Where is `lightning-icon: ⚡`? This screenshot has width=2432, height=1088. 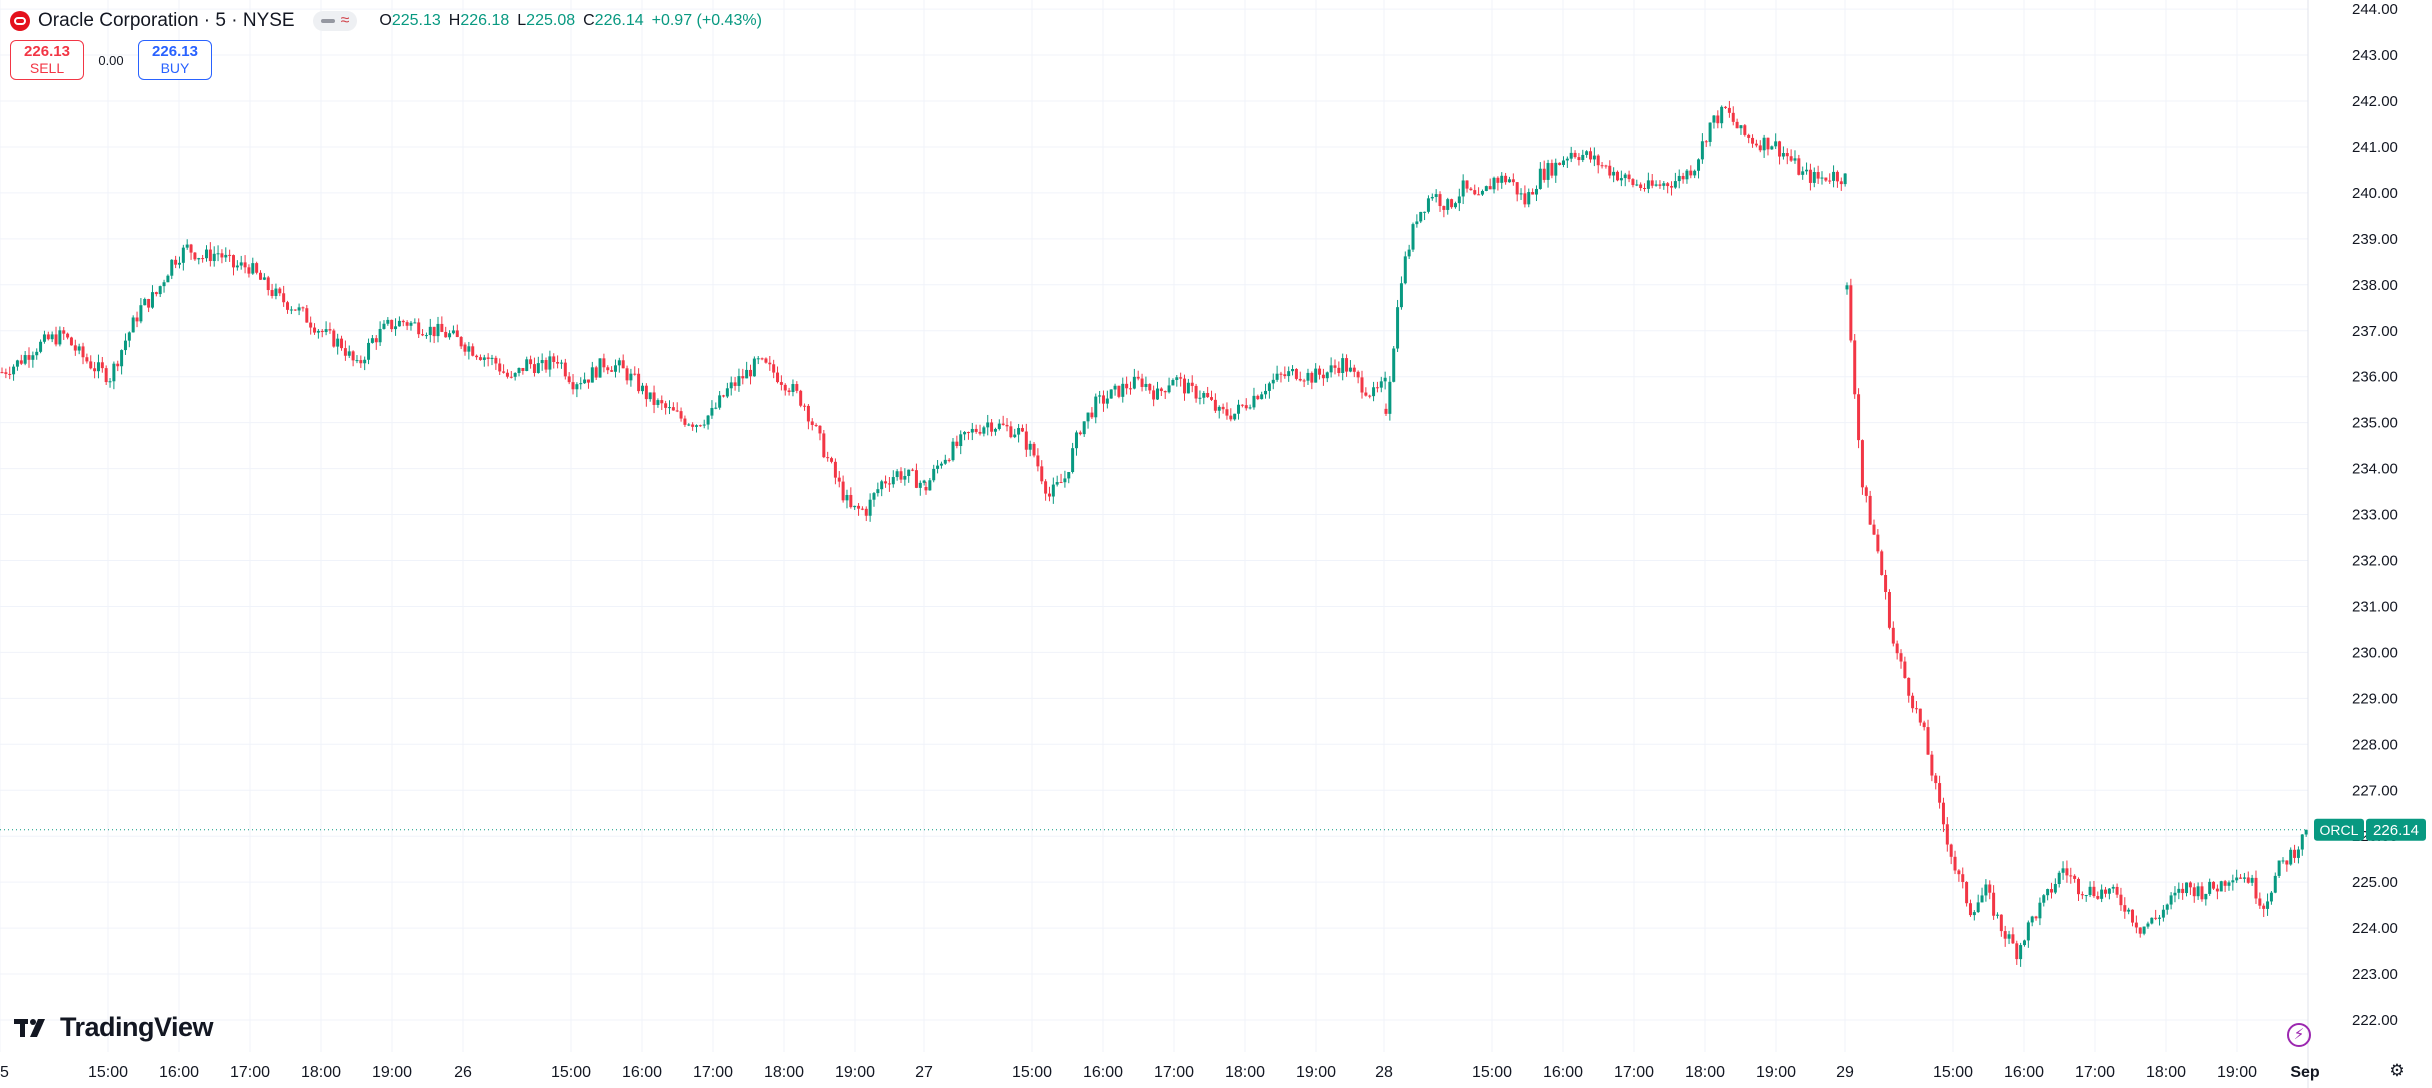
lightning-icon: ⚡ is located at coordinates (2299, 1035).